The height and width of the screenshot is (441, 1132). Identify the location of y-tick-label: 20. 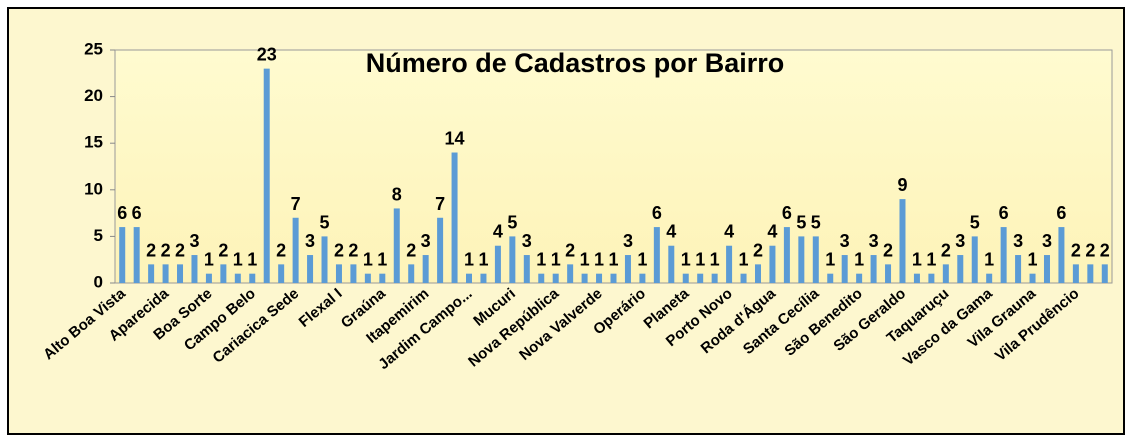
(93, 95).